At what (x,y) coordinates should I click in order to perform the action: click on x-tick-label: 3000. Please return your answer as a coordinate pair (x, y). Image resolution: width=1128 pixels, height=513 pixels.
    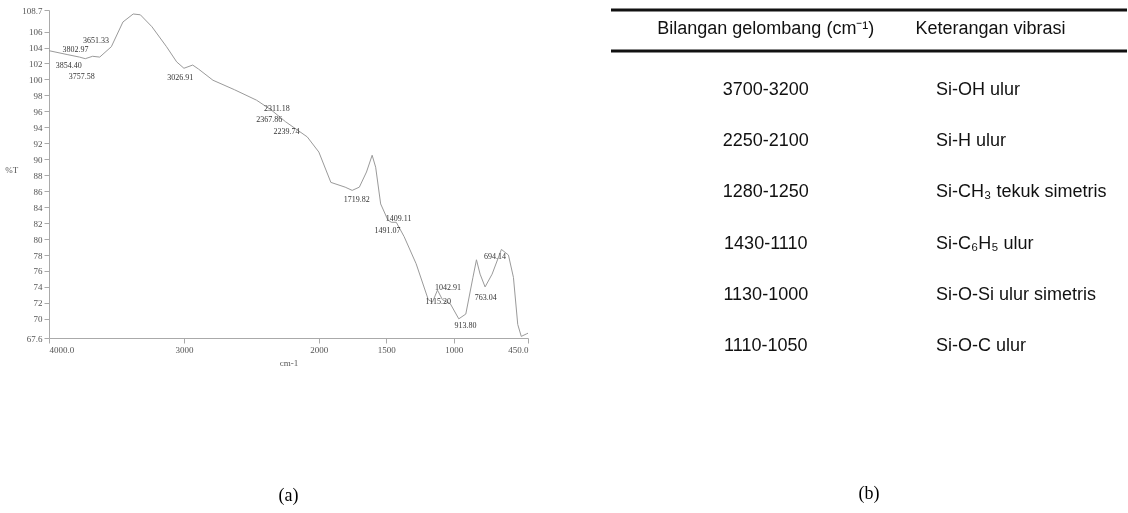
    Looking at the image, I should click on (184, 349).